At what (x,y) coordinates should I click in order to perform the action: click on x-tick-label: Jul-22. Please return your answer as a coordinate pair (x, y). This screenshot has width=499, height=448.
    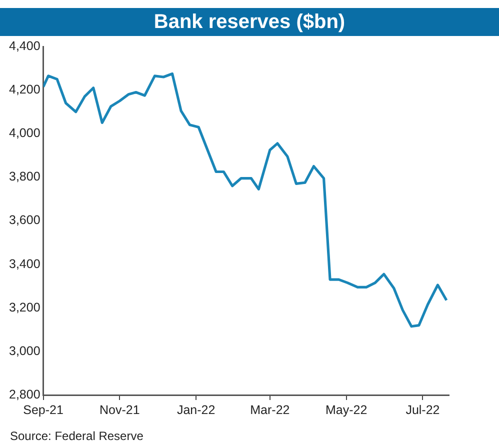
    Looking at the image, I should click on (423, 409).